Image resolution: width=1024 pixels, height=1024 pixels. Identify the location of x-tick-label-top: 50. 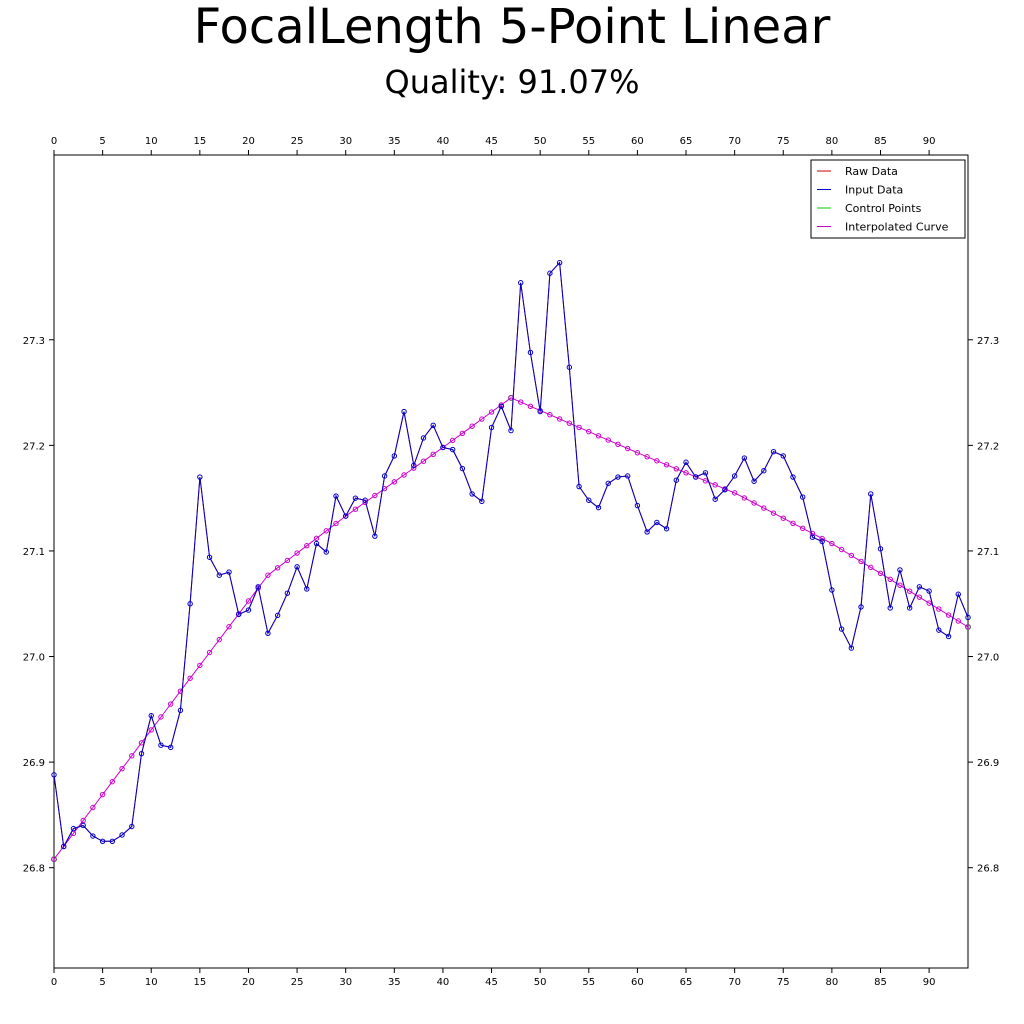
(540, 141).